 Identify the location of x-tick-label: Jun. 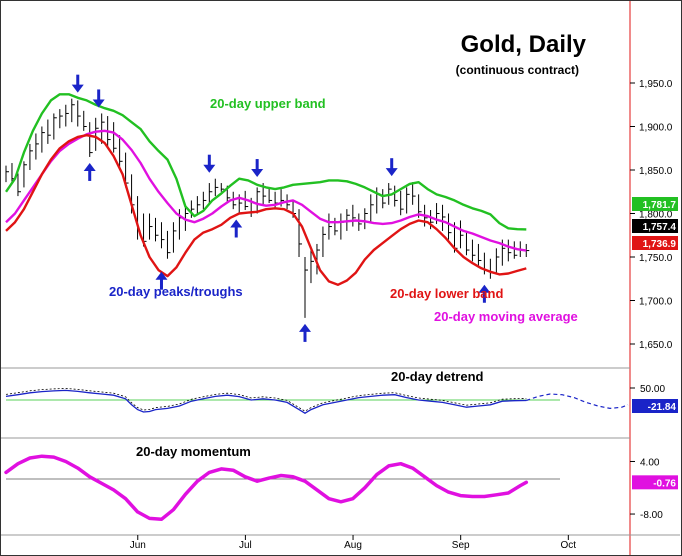
(138, 545).